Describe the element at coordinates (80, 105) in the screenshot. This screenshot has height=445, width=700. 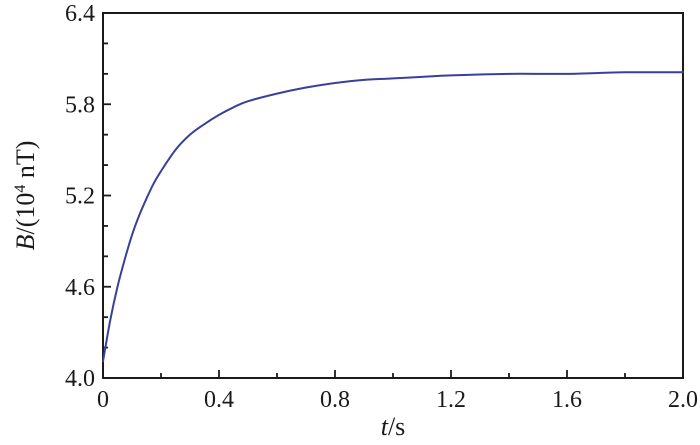
I see `y-tick-label: 5.8` at that location.